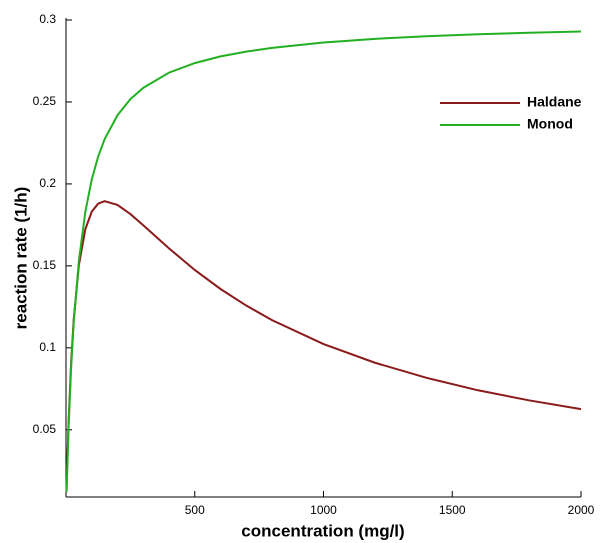 The width and height of the screenshot is (601, 543). What do you see at coordinates (47, 347) in the screenshot?
I see `y-tick-label: 0.1` at bounding box center [47, 347].